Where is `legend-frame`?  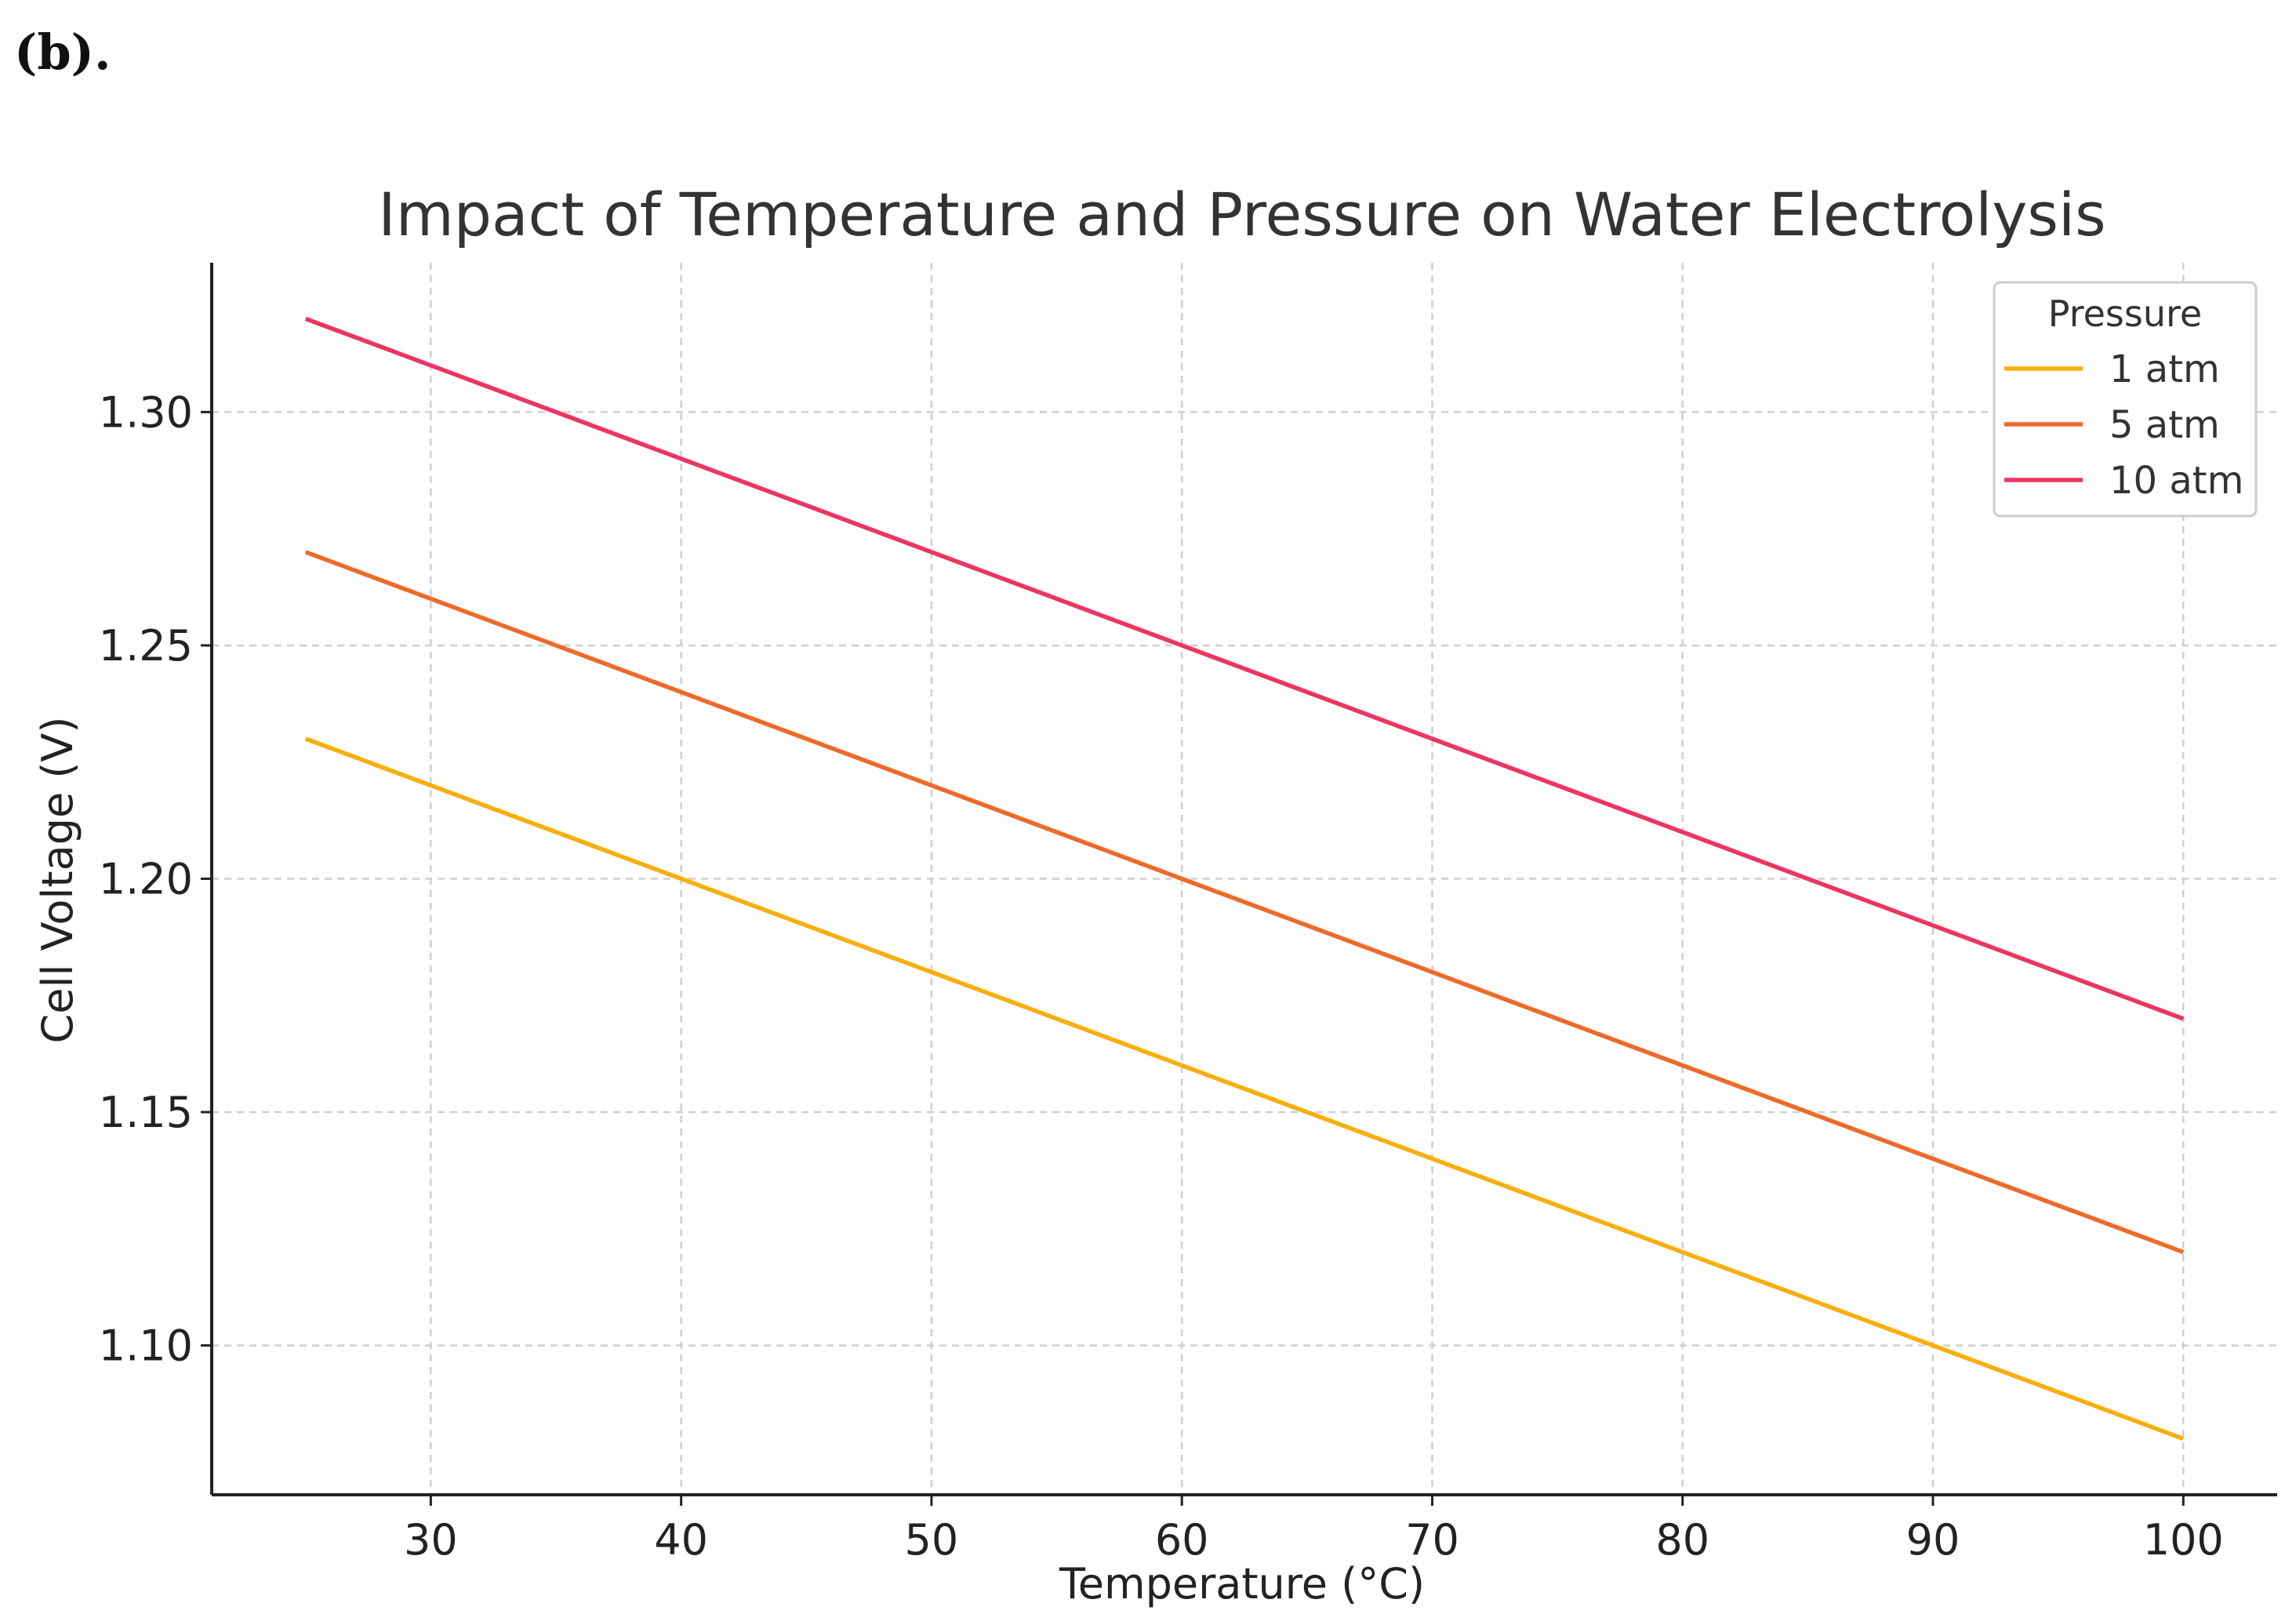
legend-frame is located at coordinates (2125, 399).